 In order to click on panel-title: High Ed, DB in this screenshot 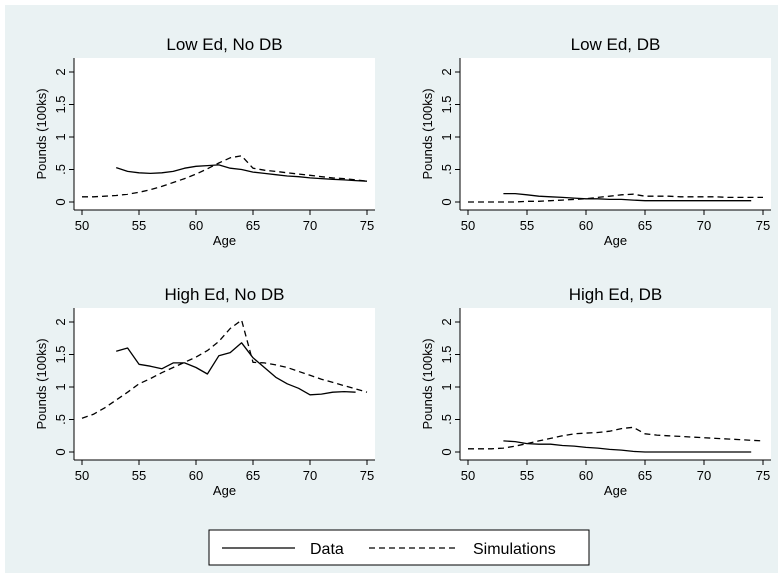, I will do `click(616, 294)`.